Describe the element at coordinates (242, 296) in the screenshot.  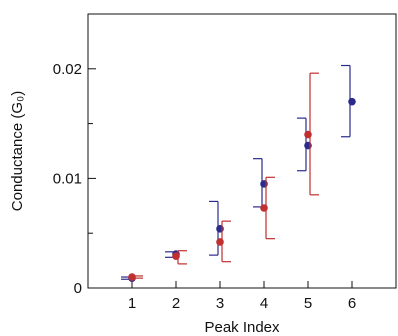
I see `x-axis: 1 2 3 4 5 6` at that location.